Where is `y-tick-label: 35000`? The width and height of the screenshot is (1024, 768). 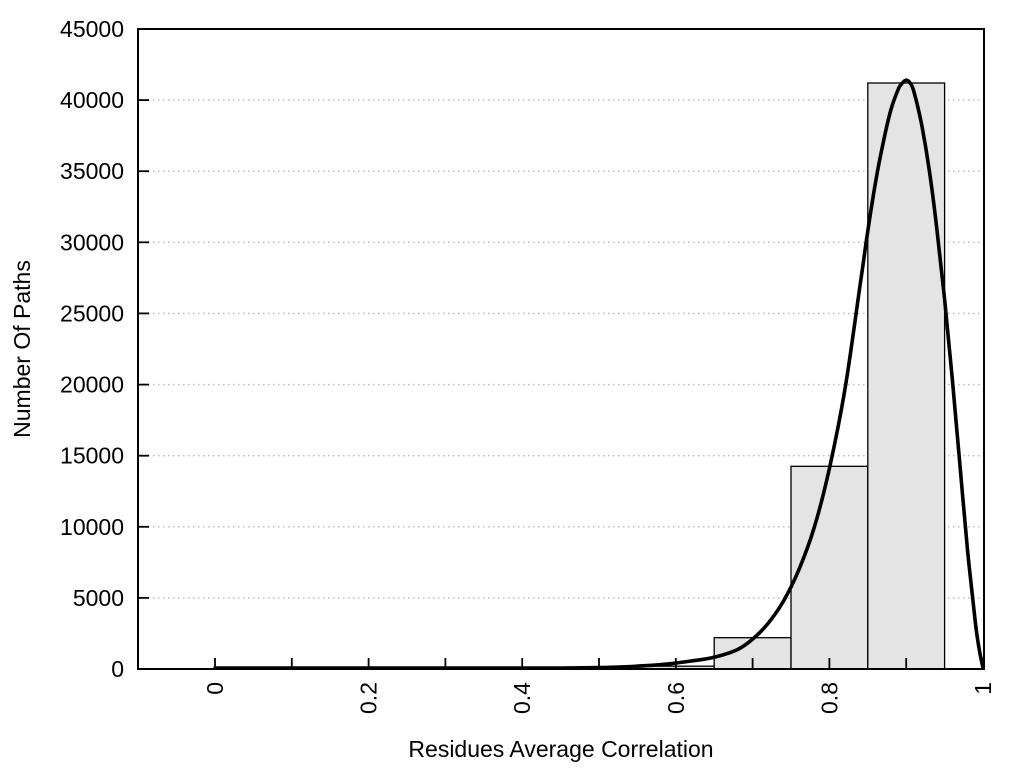 y-tick-label: 35000 is located at coordinates (92, 171).